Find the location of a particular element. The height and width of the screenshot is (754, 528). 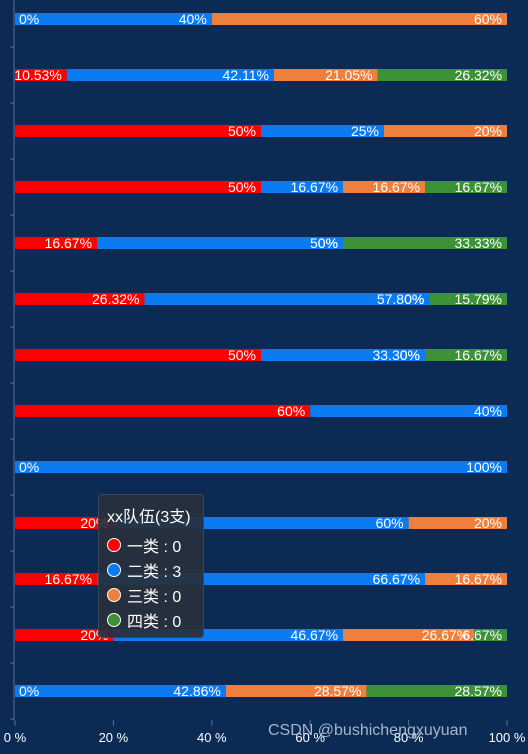

tooltip-item-3: 三类 : 0 is located at coordinates (151, 594).